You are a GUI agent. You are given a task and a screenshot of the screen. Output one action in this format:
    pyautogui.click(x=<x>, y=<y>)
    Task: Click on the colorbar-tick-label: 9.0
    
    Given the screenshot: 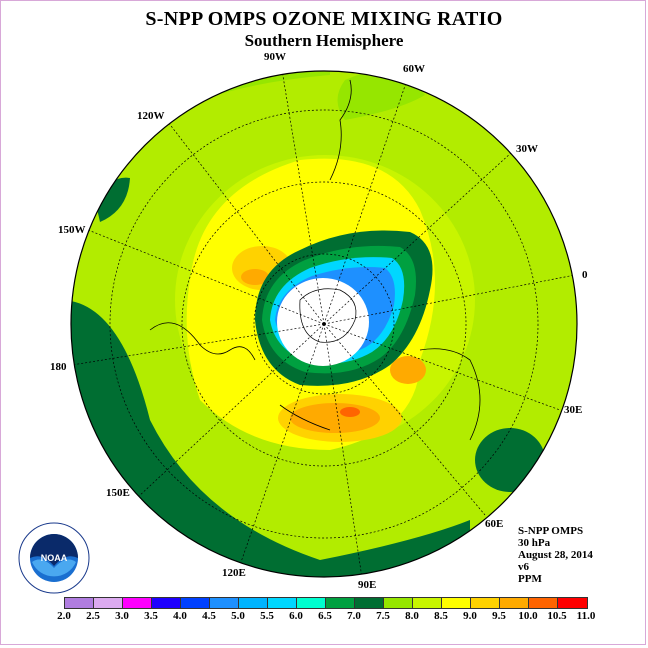 What is the action you would take?
    pyautogui.click(x=470, y=616)
    